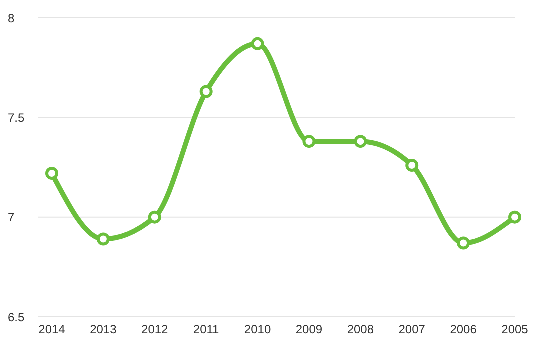  Describe the element at coordinates (309, 329) in the screenshot. I see `x-tick-label: 2009` at that location.